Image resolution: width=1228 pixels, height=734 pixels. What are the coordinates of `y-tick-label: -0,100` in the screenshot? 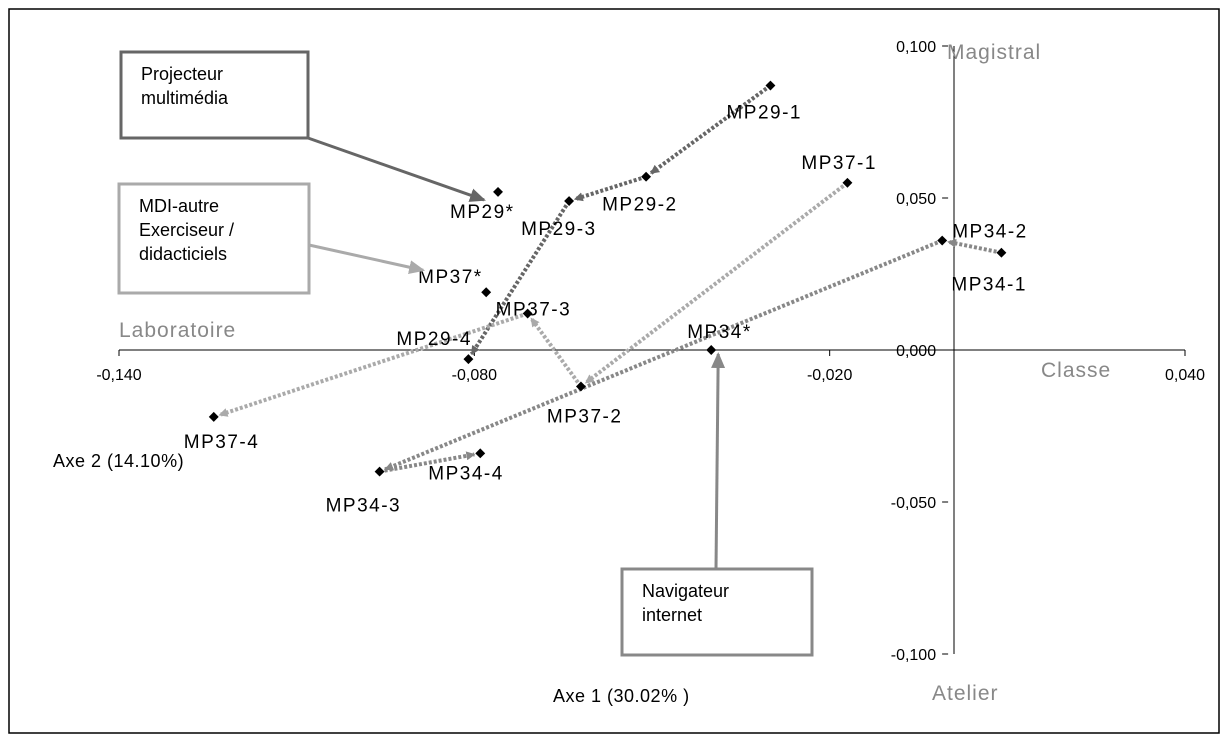 It's located at (913, 655).